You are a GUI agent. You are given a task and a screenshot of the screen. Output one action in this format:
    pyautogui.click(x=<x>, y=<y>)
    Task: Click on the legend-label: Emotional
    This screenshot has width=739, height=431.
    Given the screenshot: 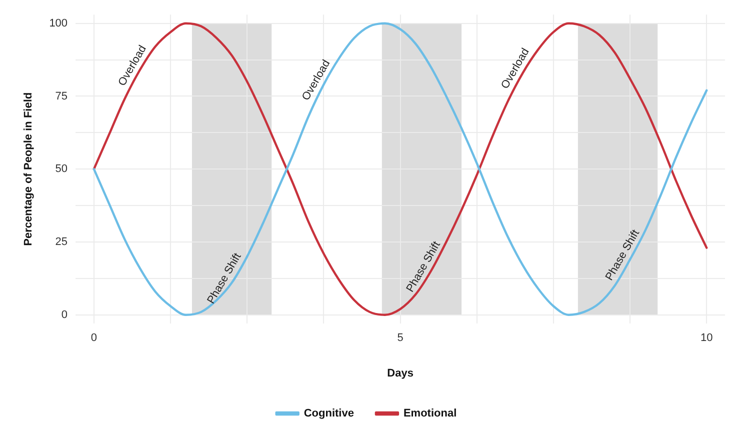 What is the action you would take?
    pyautogui.click(x=430, y=414)
    